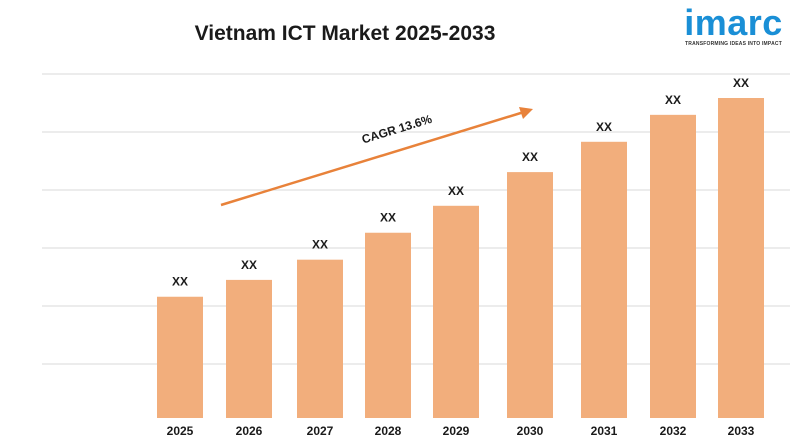 This screenshot has height=445, width=800. What do you see at coordinates (180, 282) in the screenshot?
I see `data-label-2025: XX` at bounding box center [180, 282].